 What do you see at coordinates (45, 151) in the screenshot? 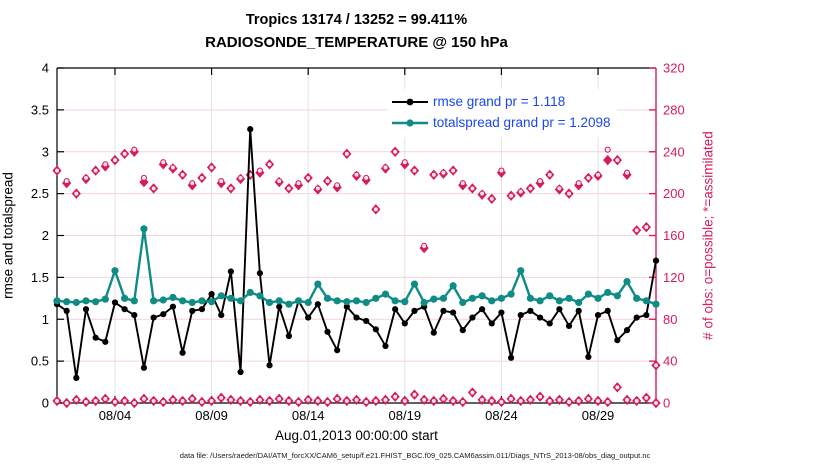
I see `left-tick-label: 3` at bounding box center [45, 151].